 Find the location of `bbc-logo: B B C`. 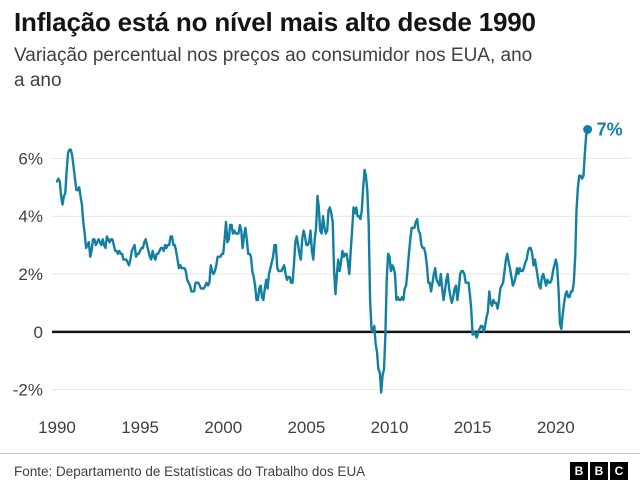

bbc-logo: B B C is located at coordinates (599, 471).